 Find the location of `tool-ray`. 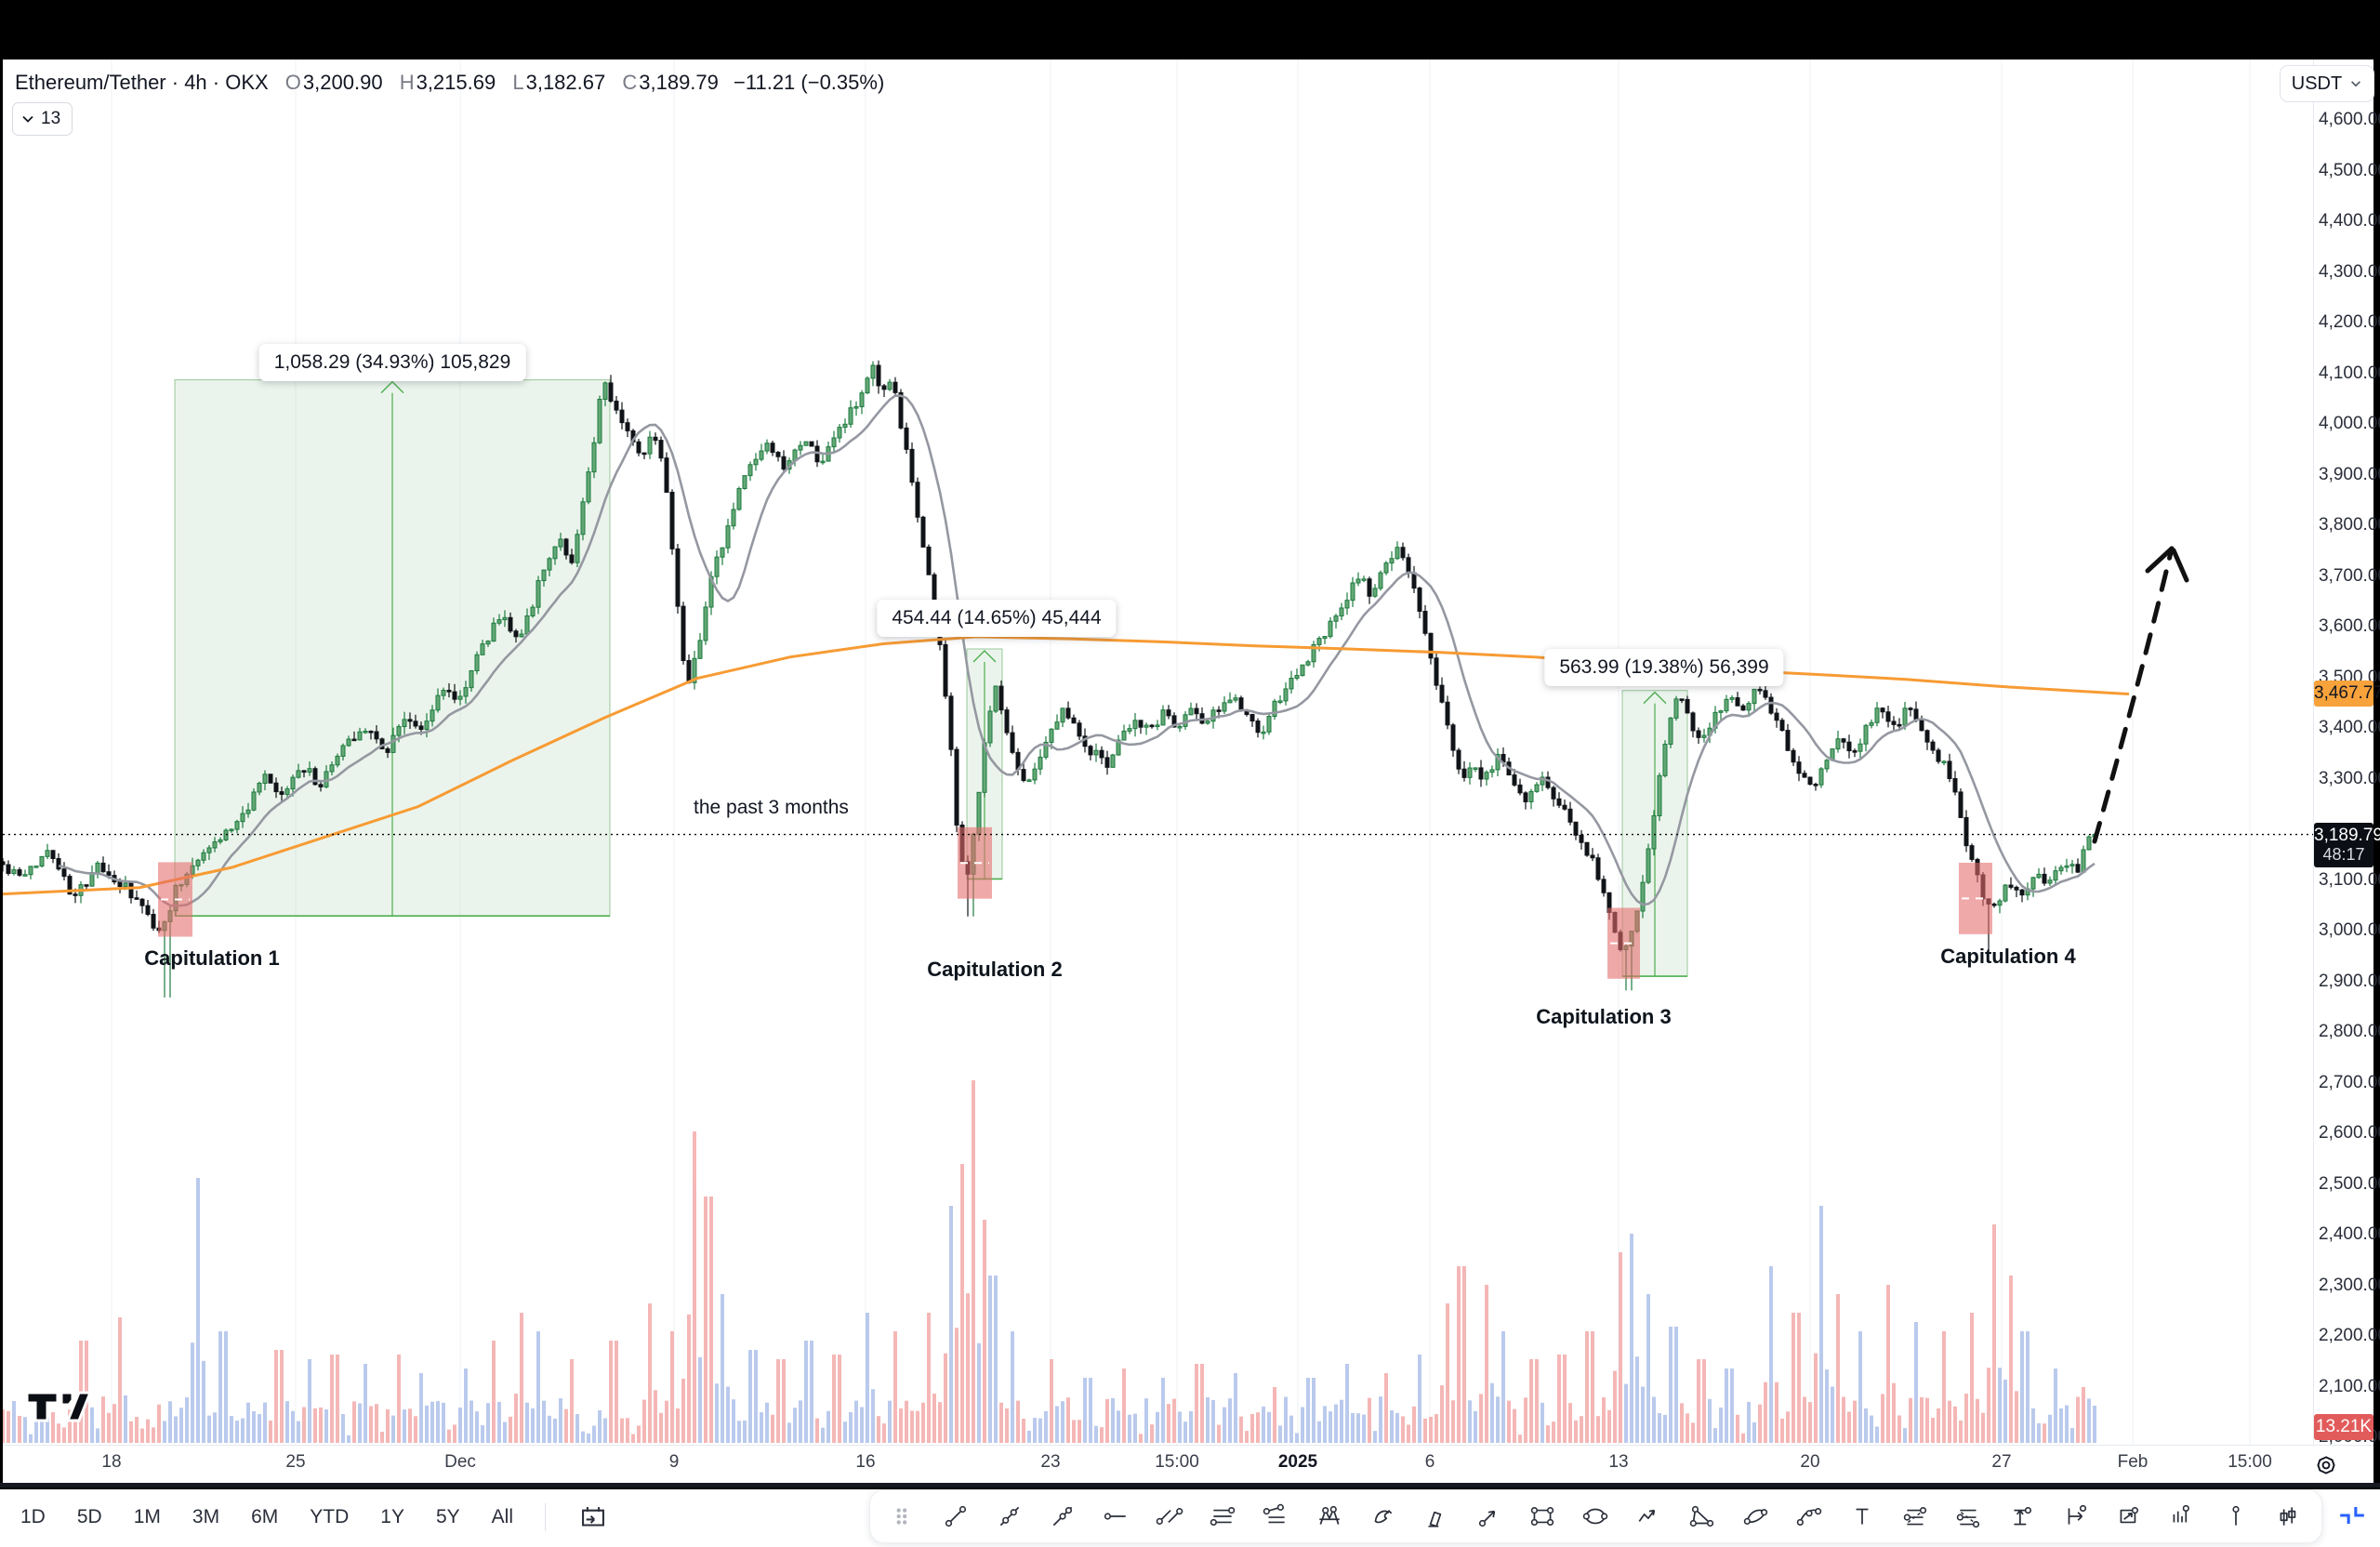

tool-ray is located at coordinates (1010, 1516).